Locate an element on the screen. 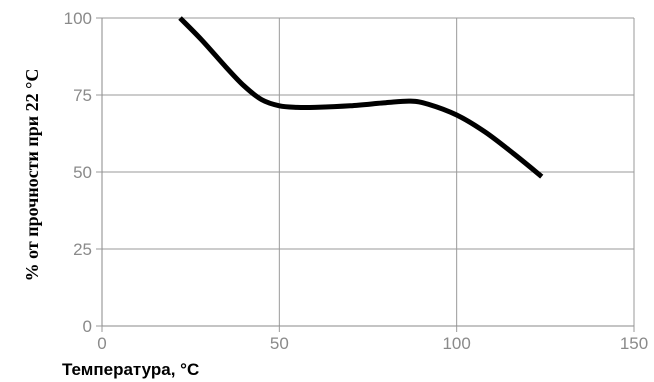 The height and width of the screenshot is (382, 654). y-tick-label: 75 is located at coordinates (82, 95).